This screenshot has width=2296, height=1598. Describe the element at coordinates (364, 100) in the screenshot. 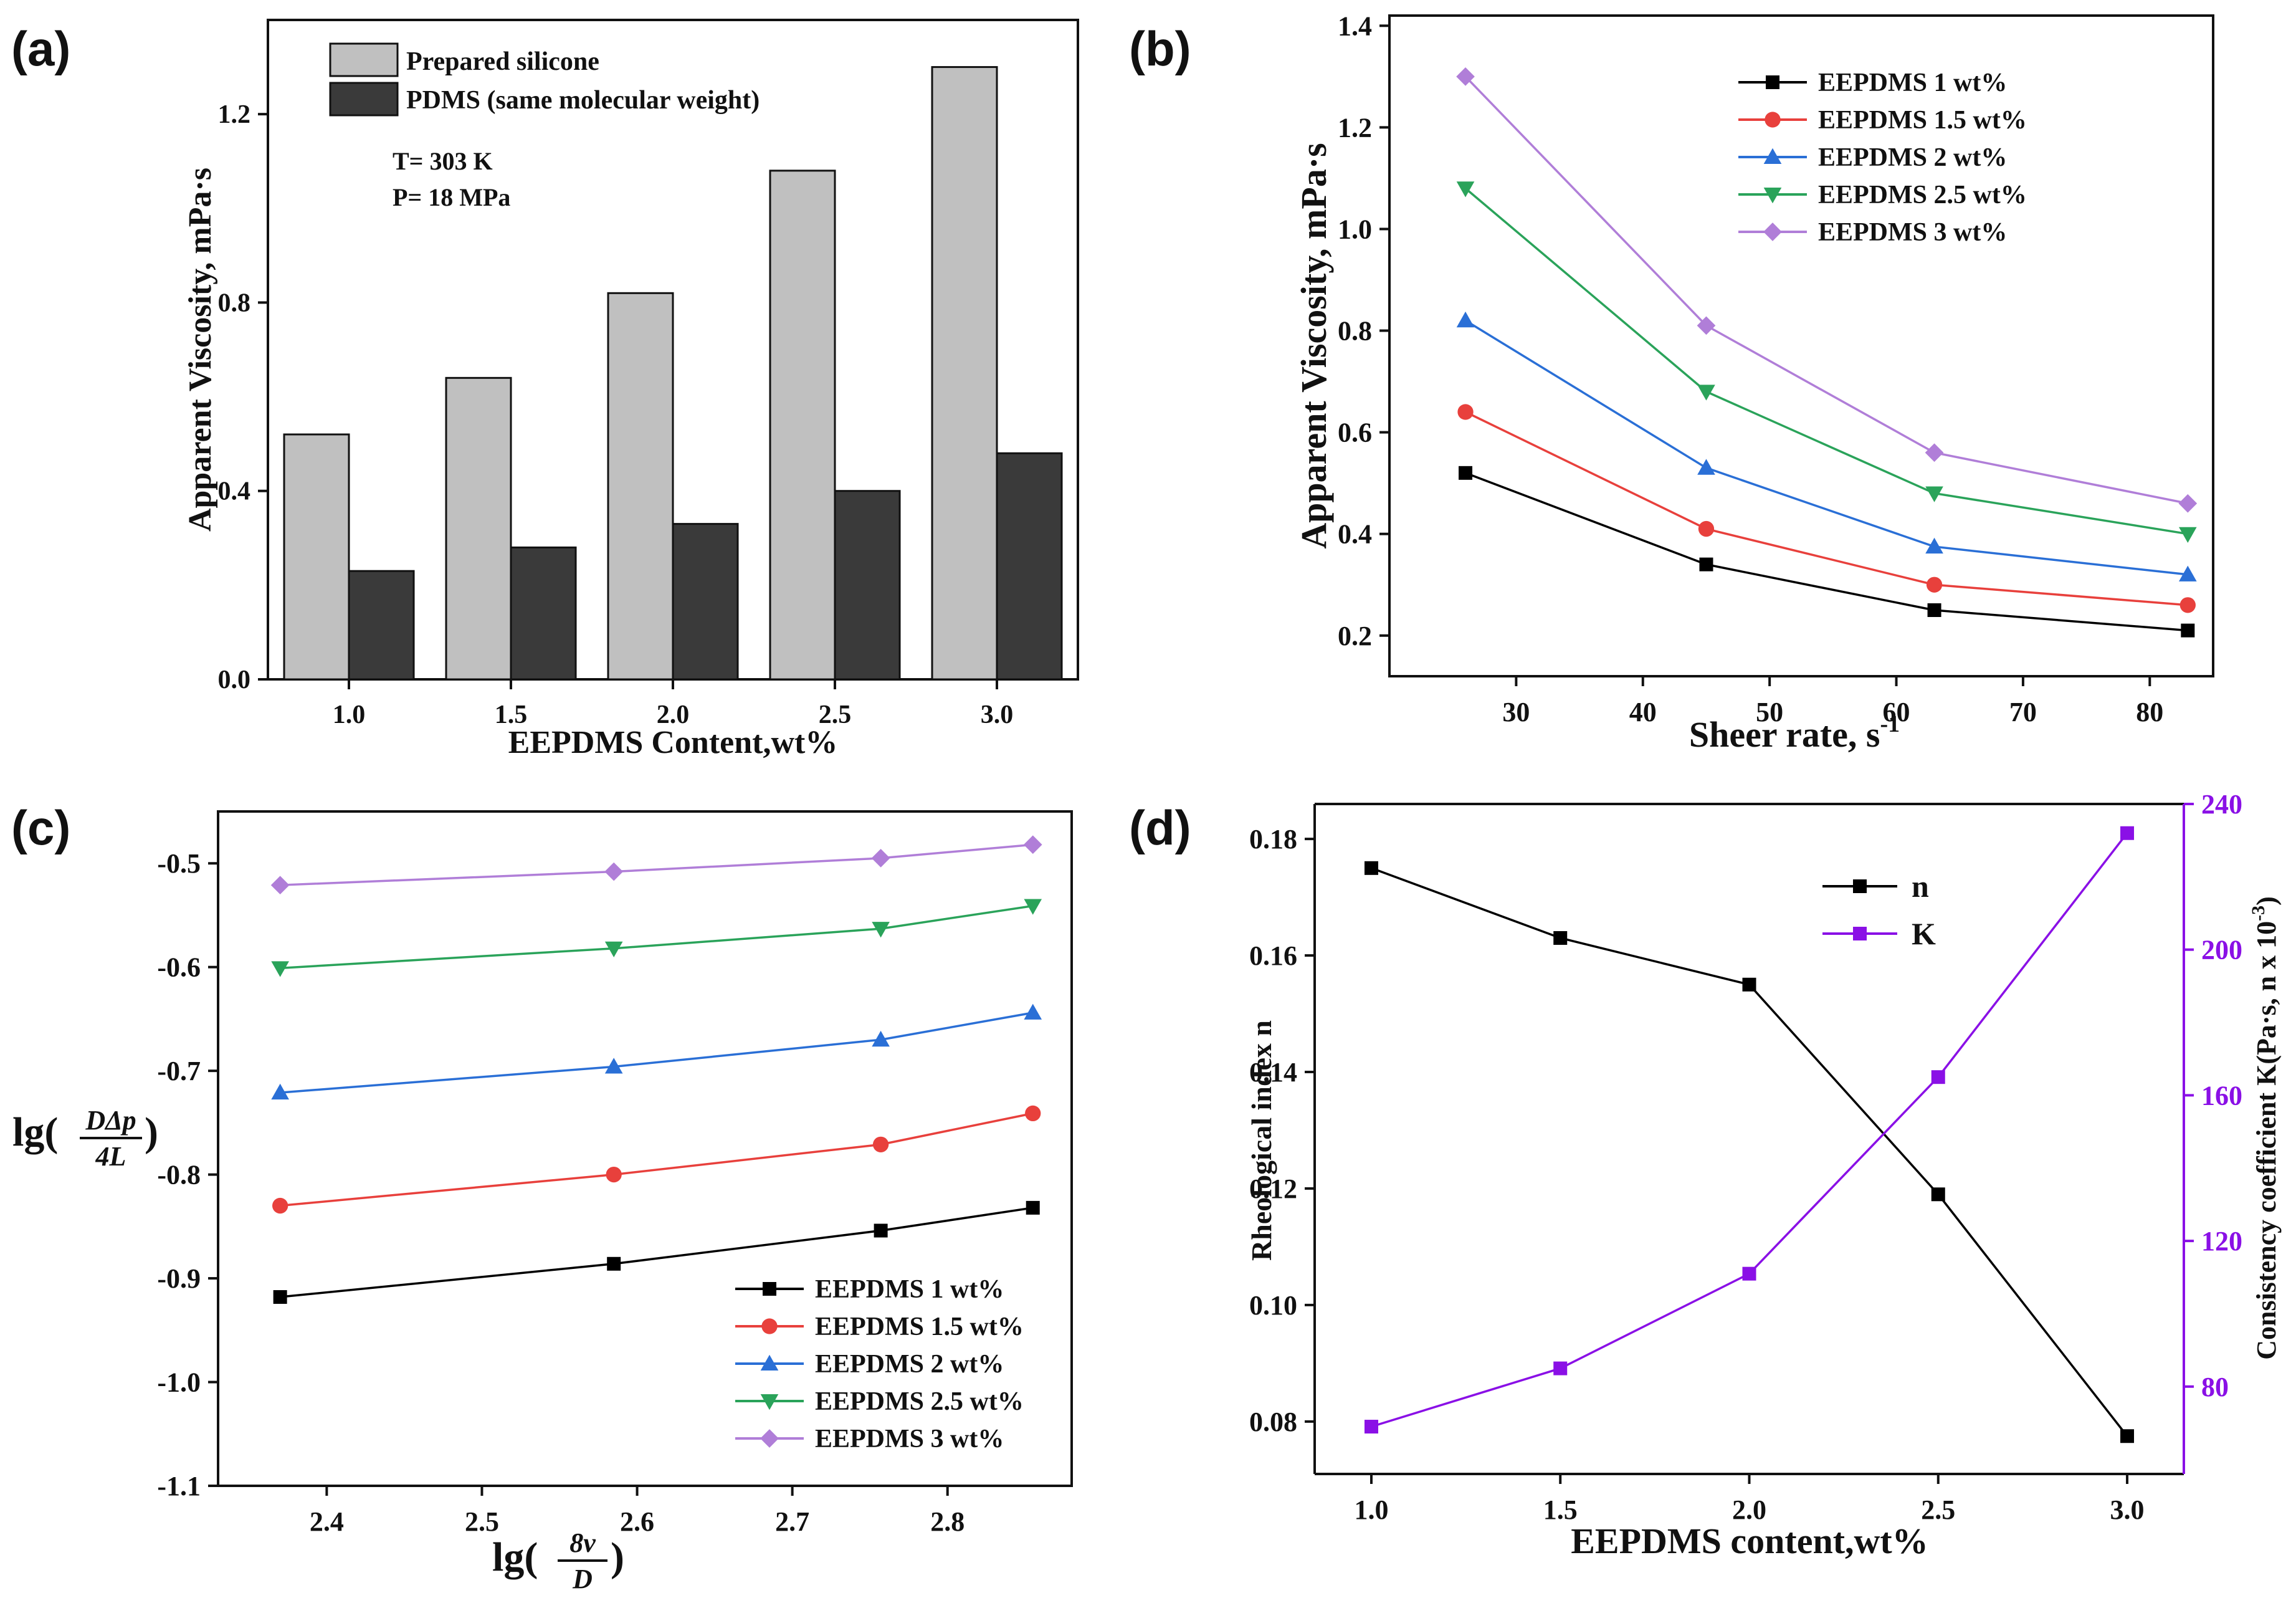

I see `legend-swatch-pdms` at that location.